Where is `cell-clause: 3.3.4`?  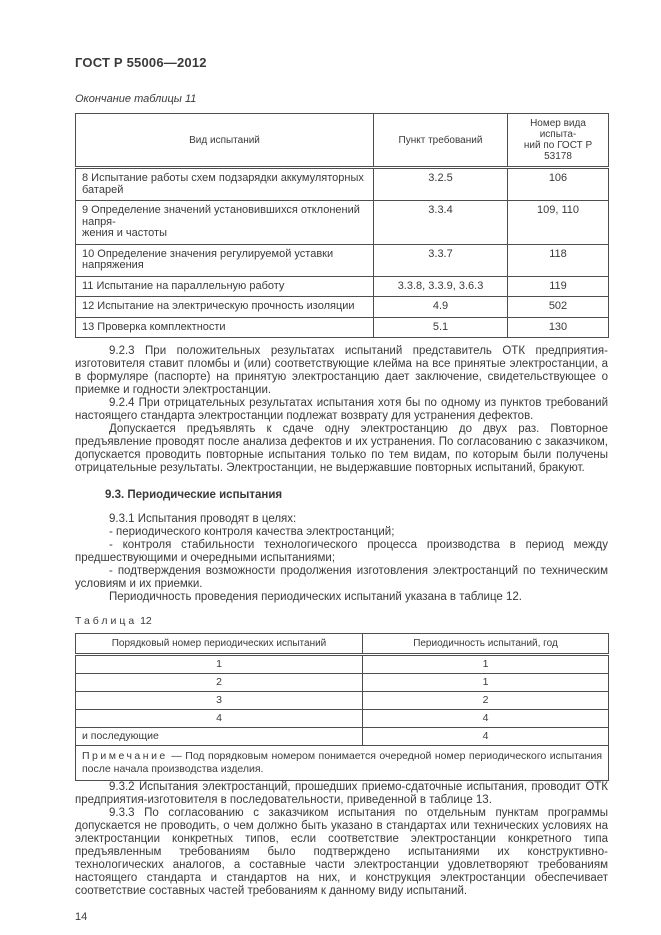 cell-clause: 3.3.4 is located at coordinates (440, 222).